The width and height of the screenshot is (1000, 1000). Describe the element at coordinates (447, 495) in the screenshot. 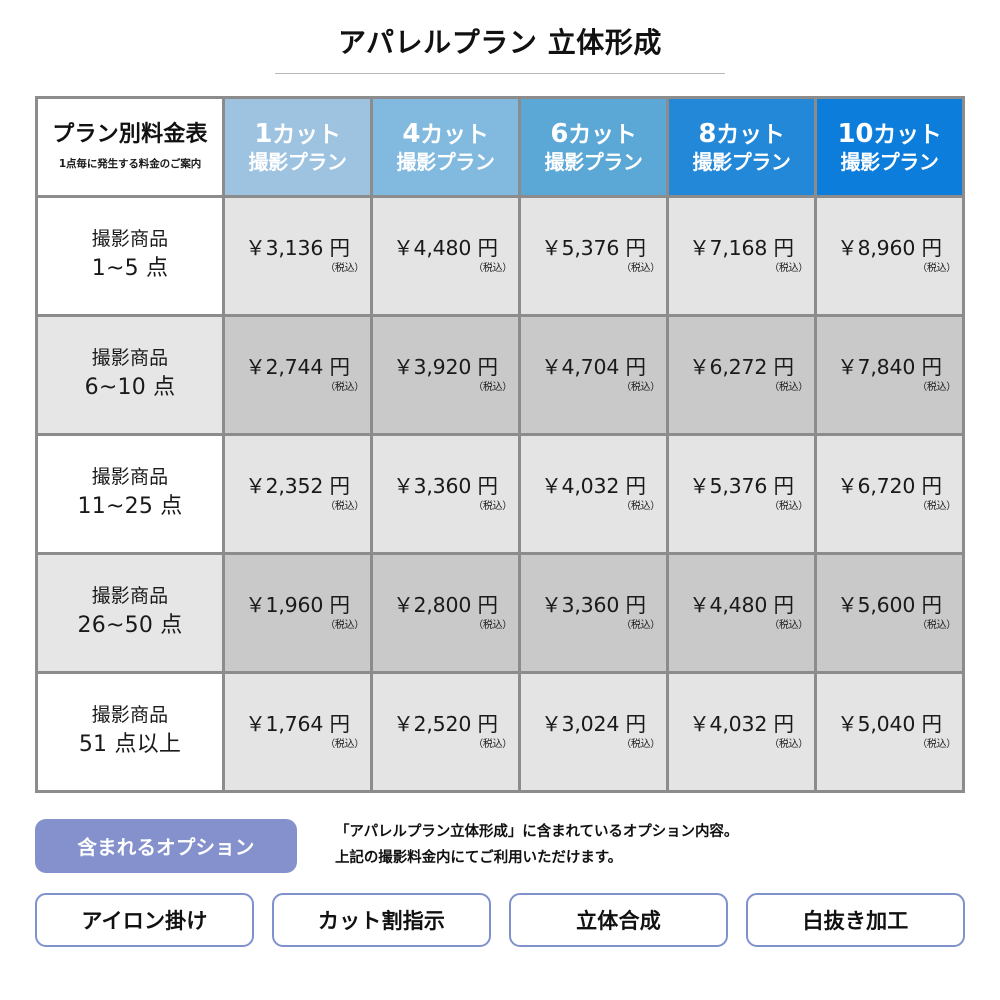

I see `price-cell-r3c2: ￥3,360 円 （税込）` at that location.